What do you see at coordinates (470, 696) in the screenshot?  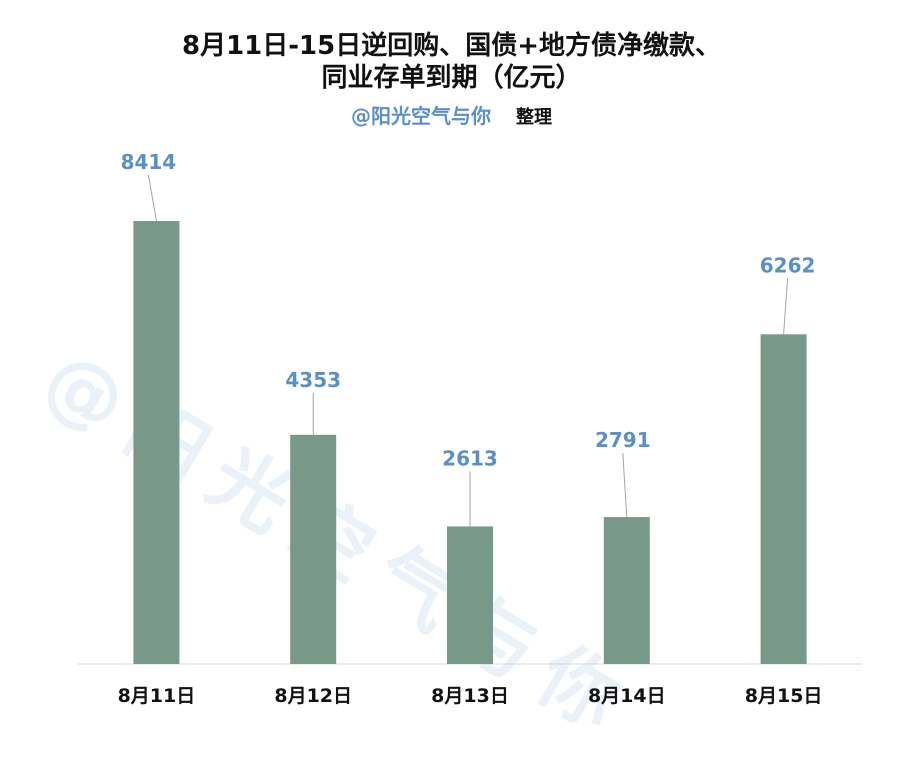 I see `x-tick-label-3: 8月13日` at bounding box center [470, 696].